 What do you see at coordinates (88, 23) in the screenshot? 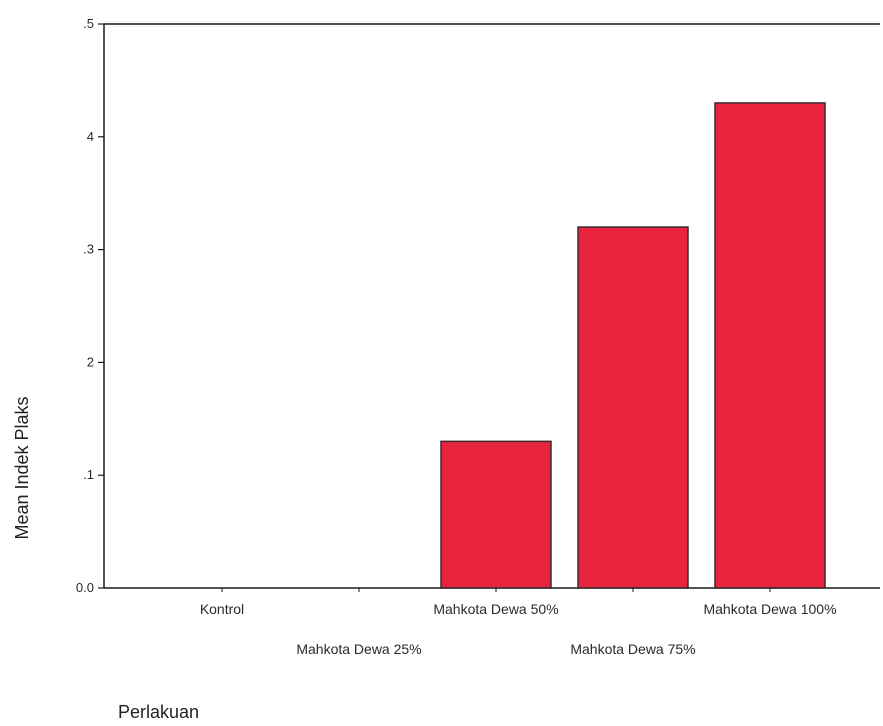
I see `y-tick-label: .5` at bounding box center [88, 23].